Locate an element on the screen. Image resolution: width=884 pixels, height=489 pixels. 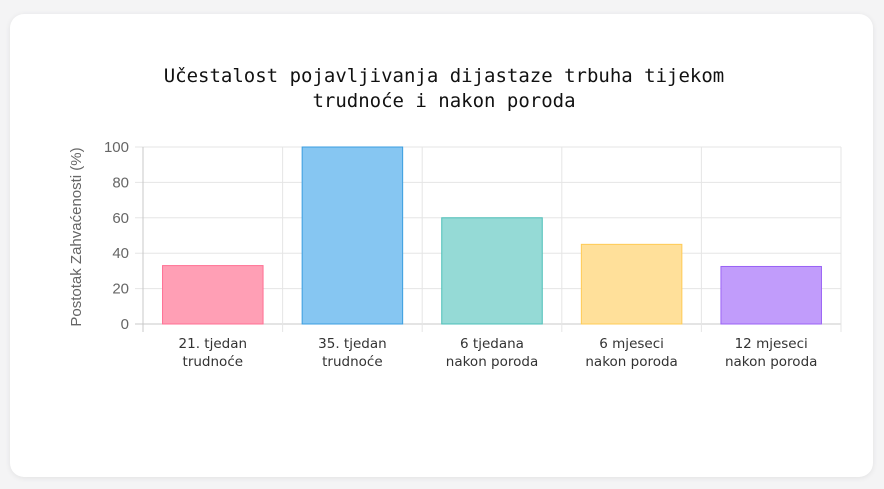
y-tick-label: 40 is located at coordinates (120, 253).